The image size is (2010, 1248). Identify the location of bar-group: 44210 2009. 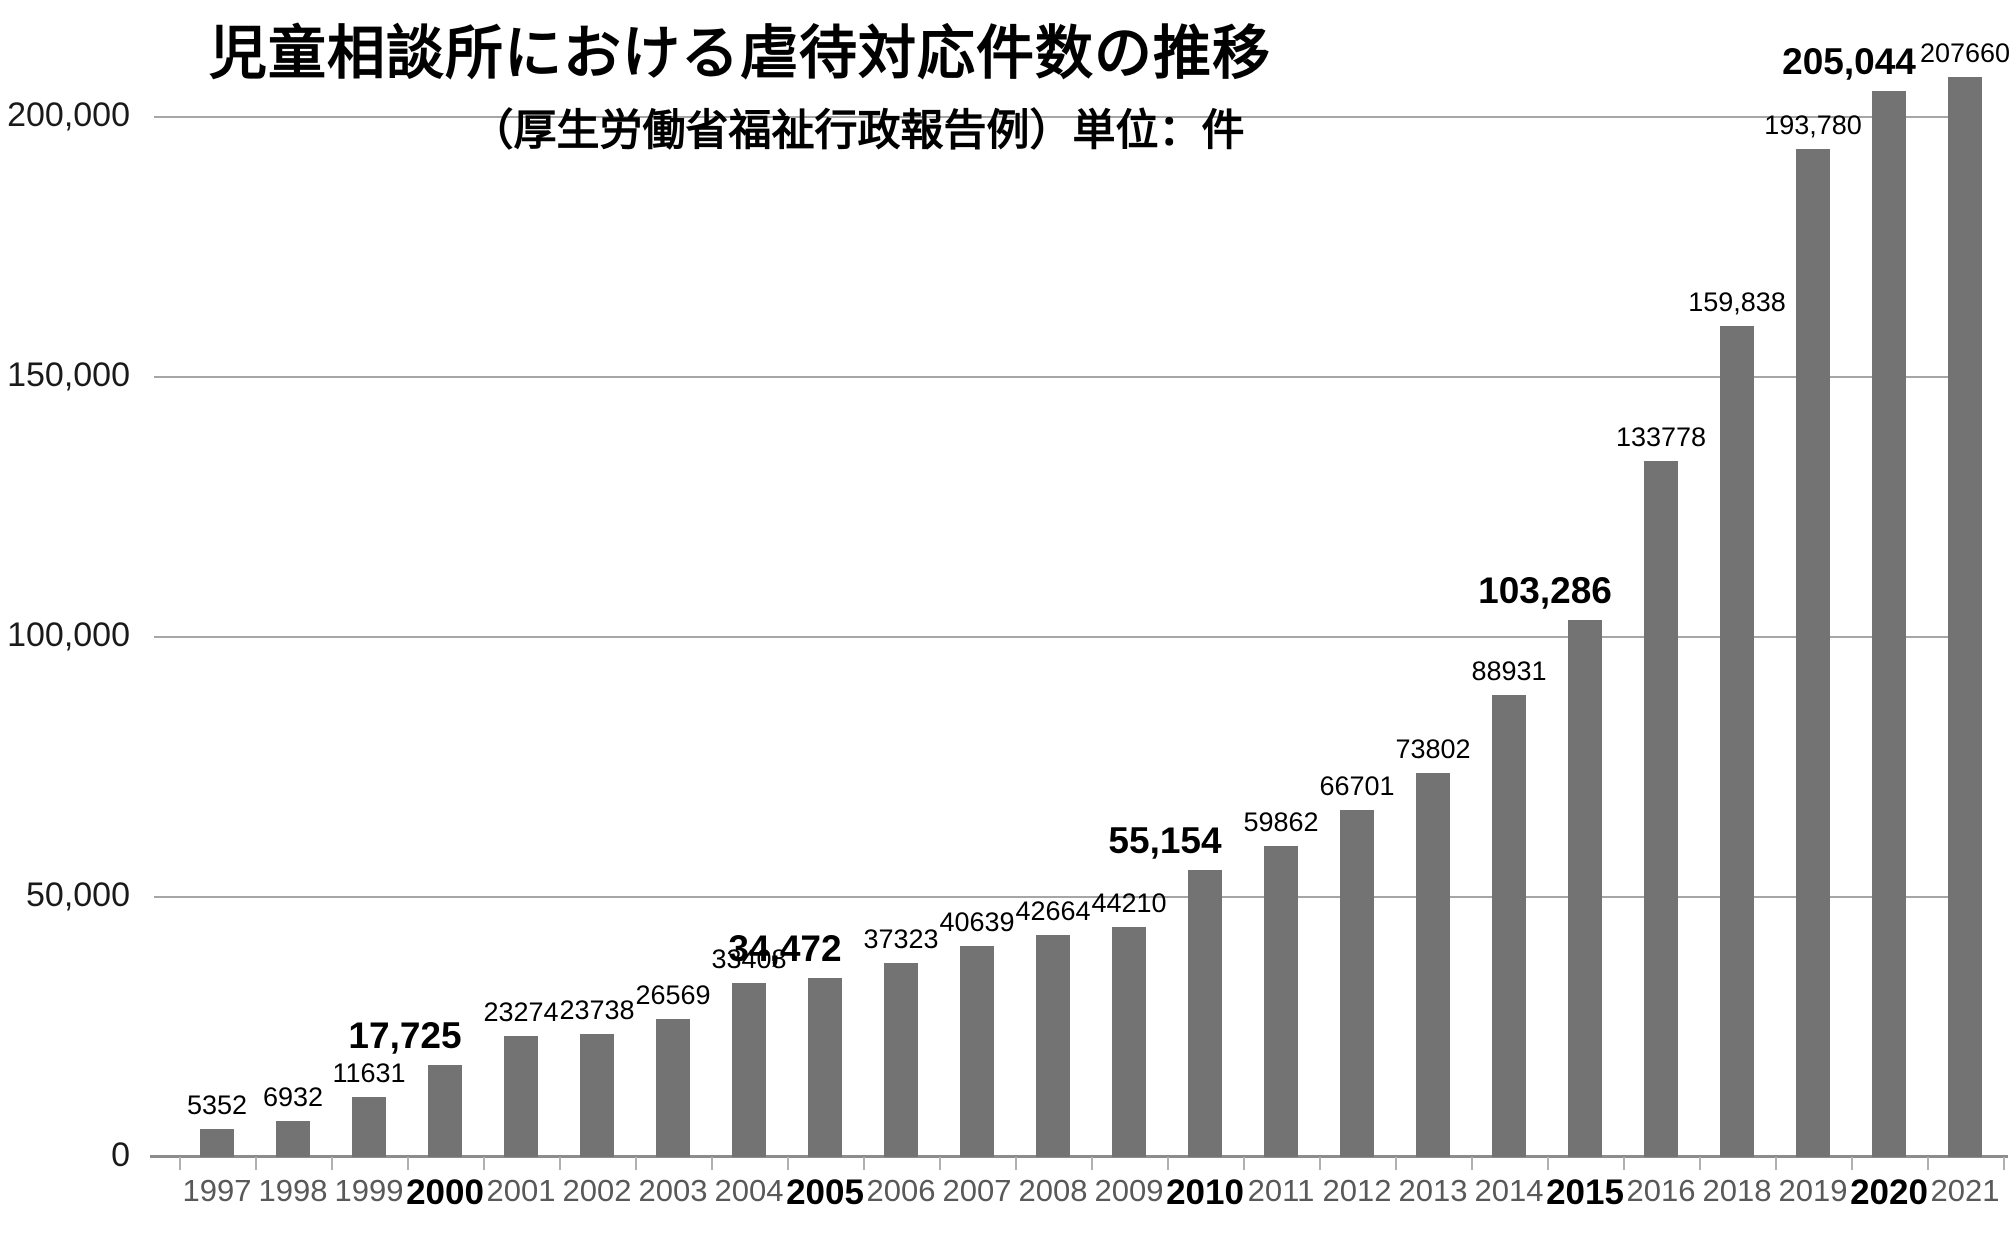
(1129, 636).